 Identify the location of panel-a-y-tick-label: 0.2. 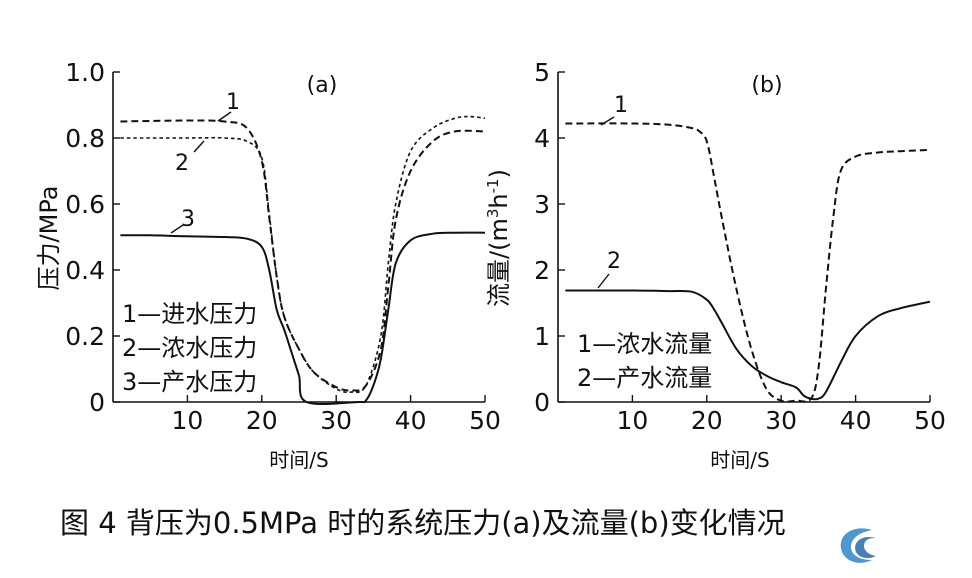
(85, 336).